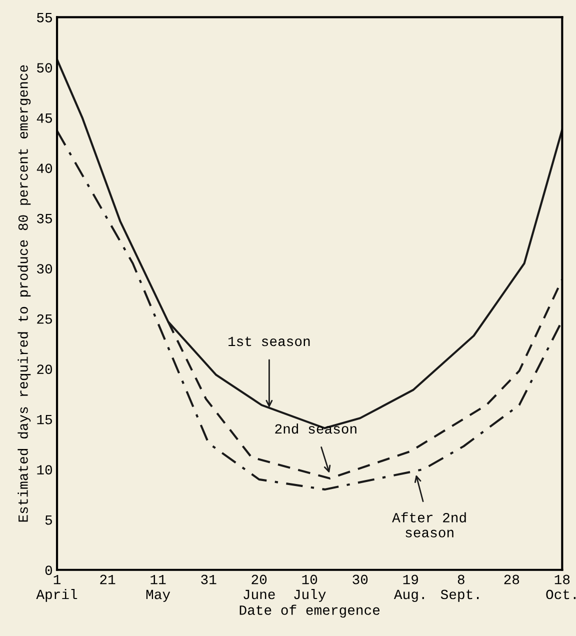 Image resolution: width=576 pixels, height=636 pixels. What do you see at coordinates (44, 219) in the screenshot?
I see `y-tick-label: 35` at bounding box center [44, 219].